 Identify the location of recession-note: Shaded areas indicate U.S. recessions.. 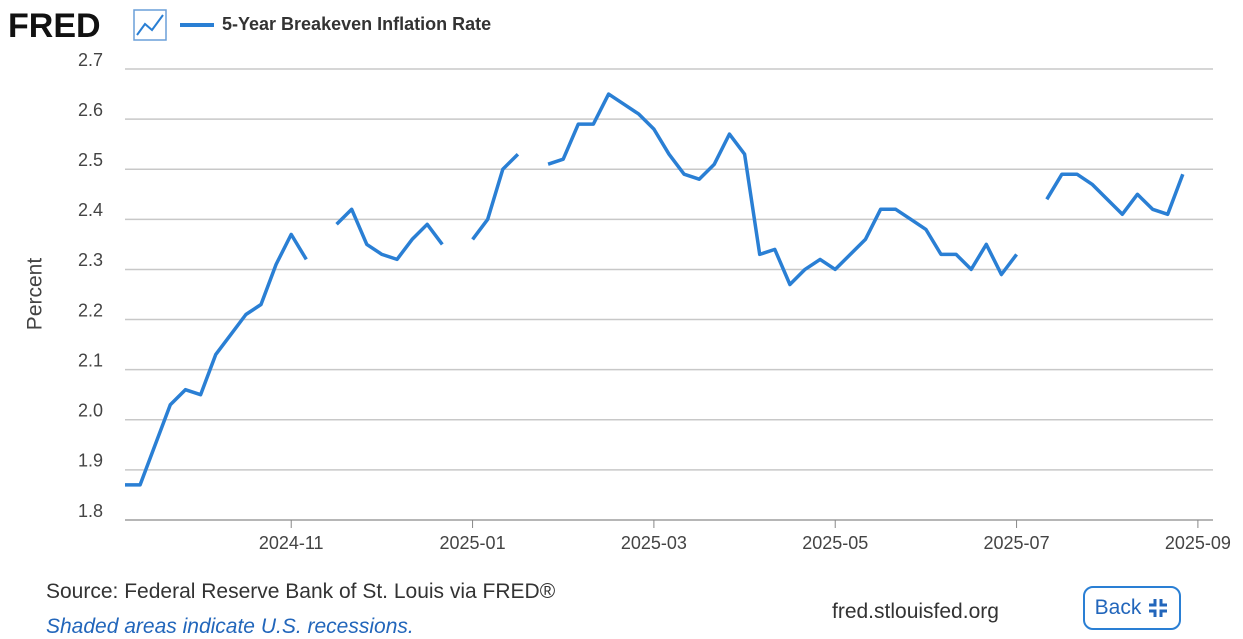
(230, 626).